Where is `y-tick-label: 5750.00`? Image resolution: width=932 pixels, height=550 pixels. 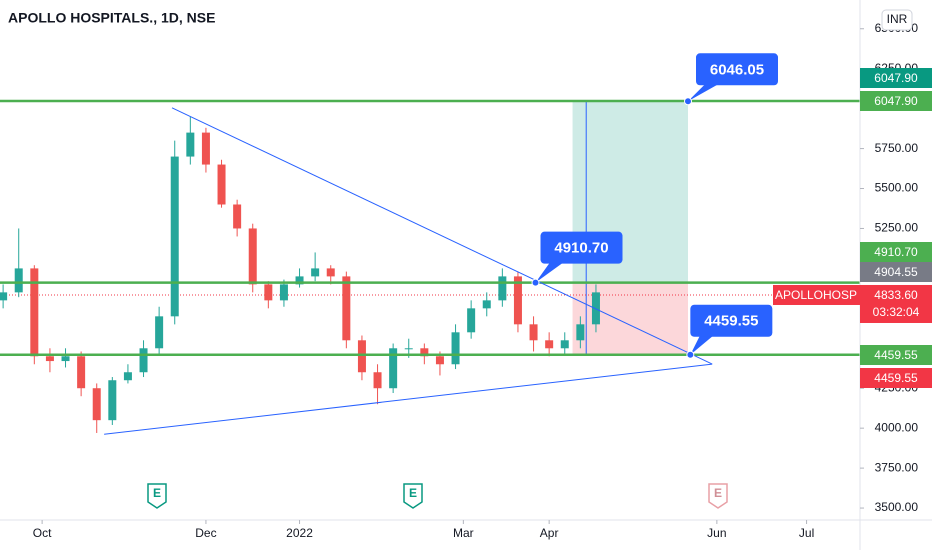 y-tick-label: 5750.00 is located at coordinates (897, 148).